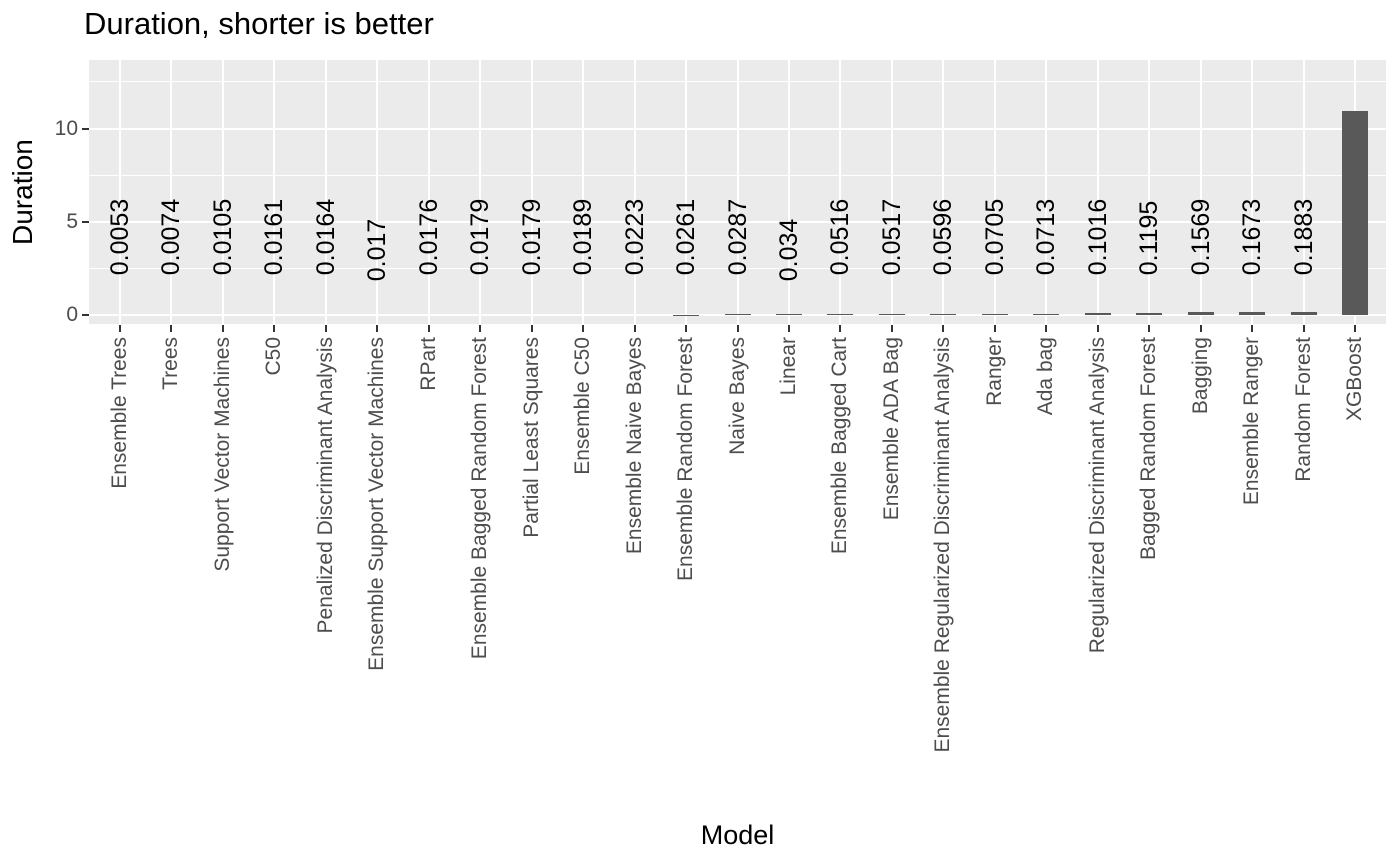  Describe the element at coordinates (737, 236) in the screenshot. I see `bar-value-label: 0.0287` at that location.